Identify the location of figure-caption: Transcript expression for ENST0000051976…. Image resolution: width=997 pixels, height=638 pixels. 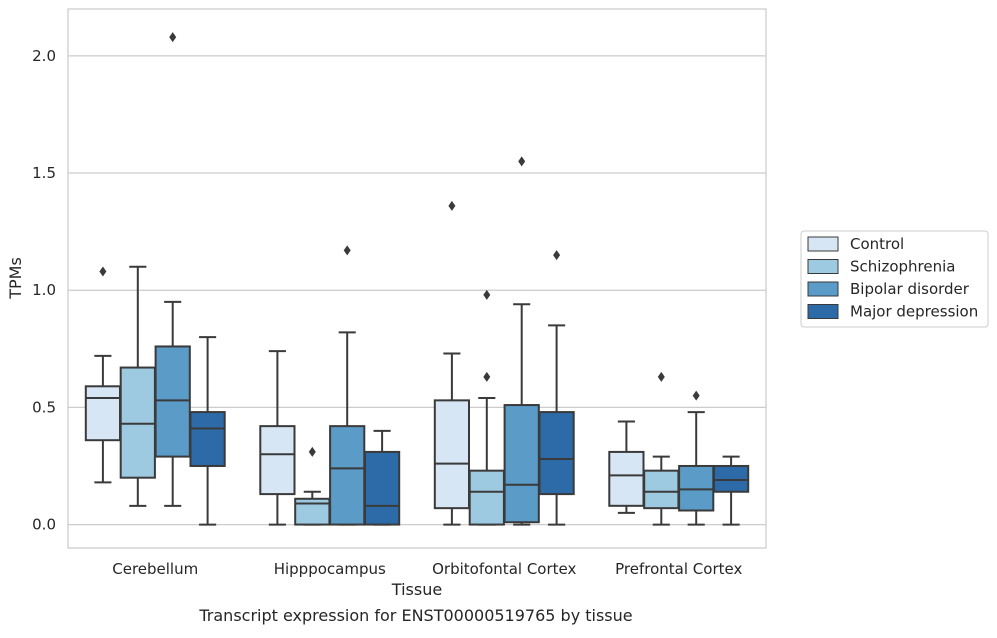
(416, 615).